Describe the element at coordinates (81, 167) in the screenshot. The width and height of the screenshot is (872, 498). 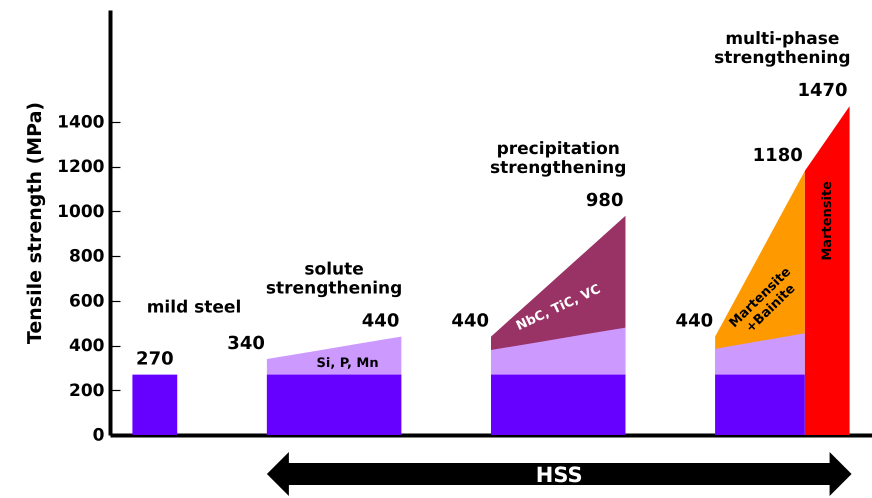
I see `y-tick-label: 1200` at that location.